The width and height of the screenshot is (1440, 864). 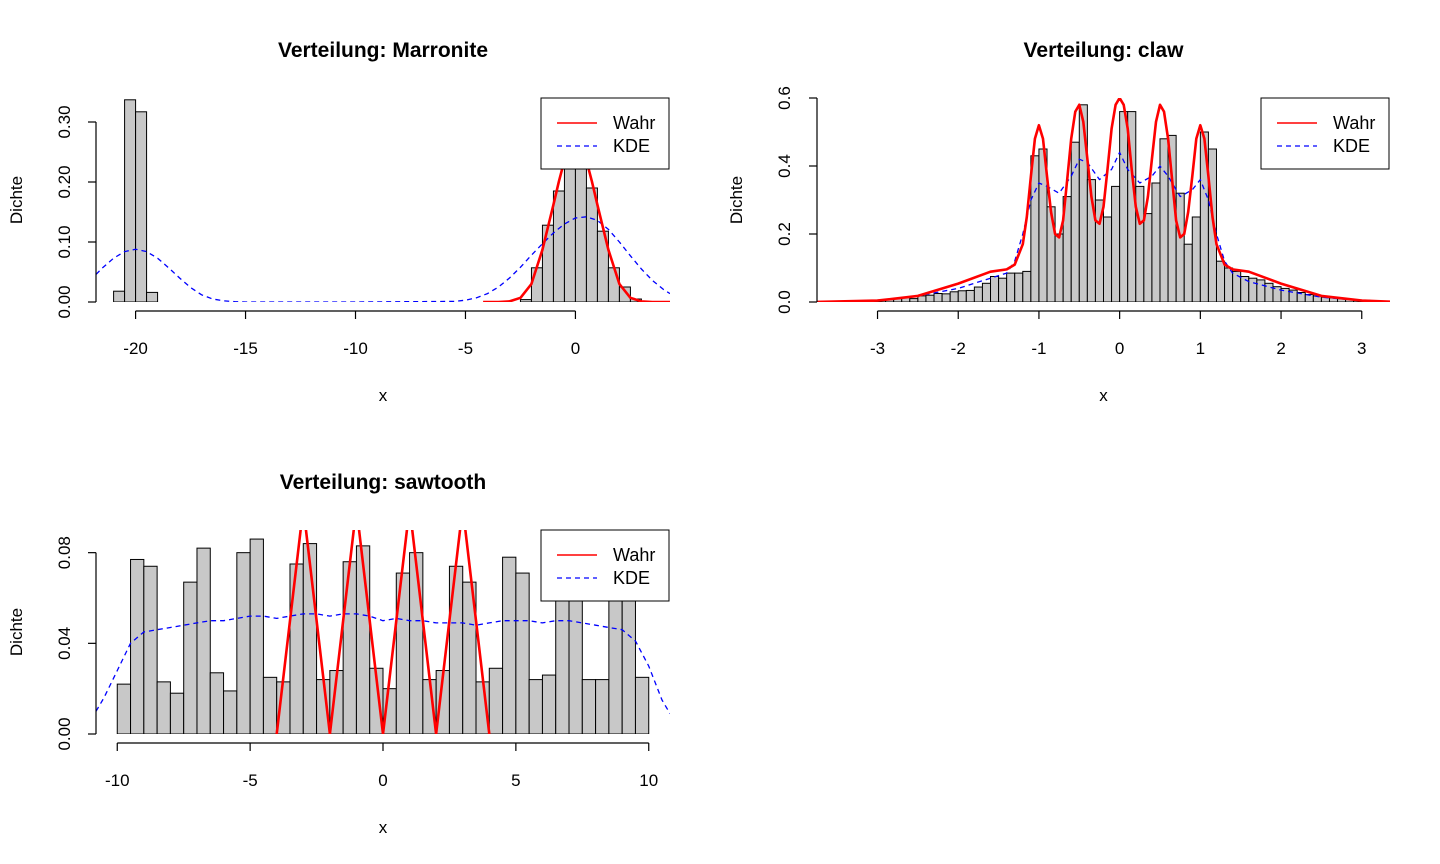 What do you see at coordinates (631, 578) in the screenshot?
I see `legend-label: KDE` at bounding box center [631, 578].